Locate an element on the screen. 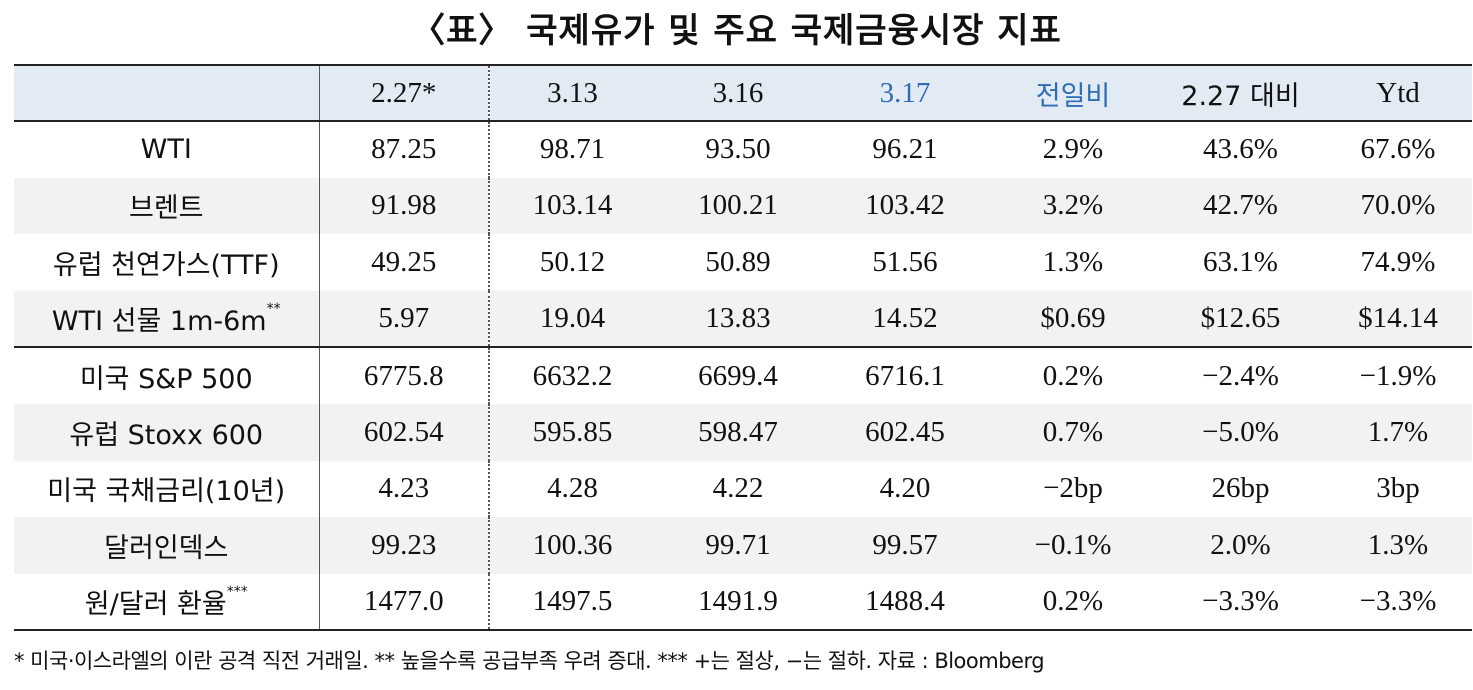 This screenshot has width=1473, height=690. table-cell: 50.12 is located at coordinates (572, 261).